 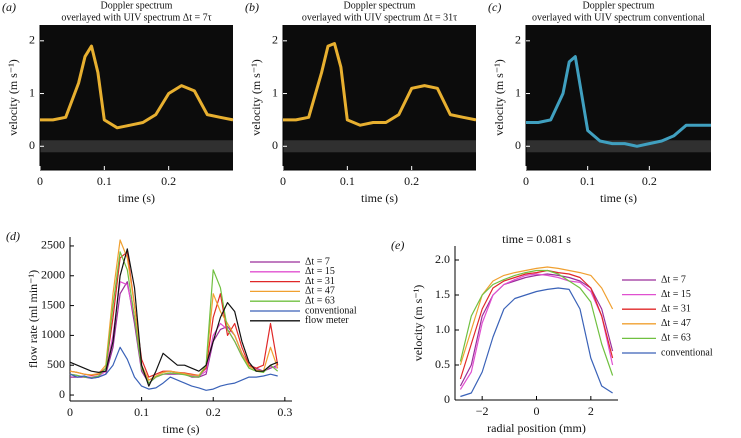 I want to click on y-tick-label: 2000, so click(x=53, y=275).